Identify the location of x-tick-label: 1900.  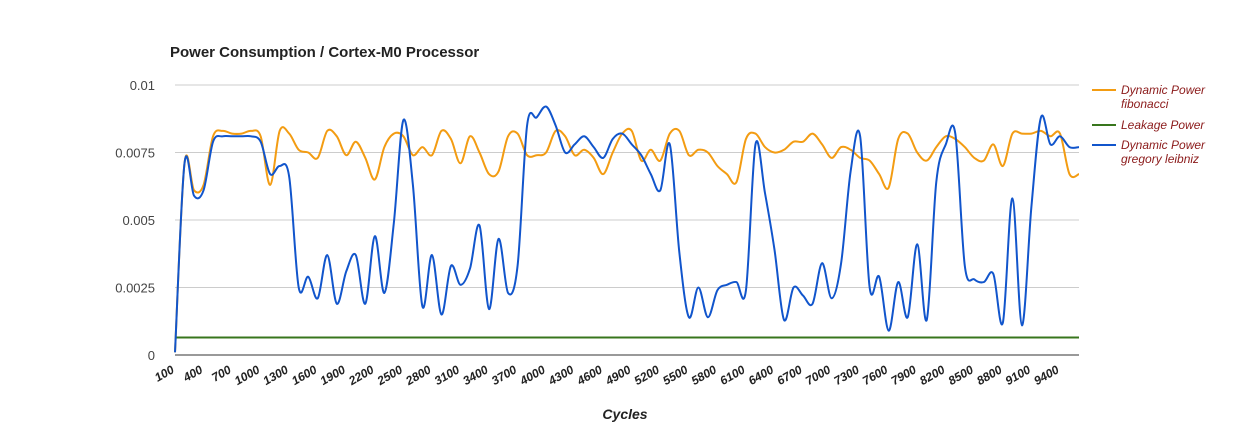
(333, 375).